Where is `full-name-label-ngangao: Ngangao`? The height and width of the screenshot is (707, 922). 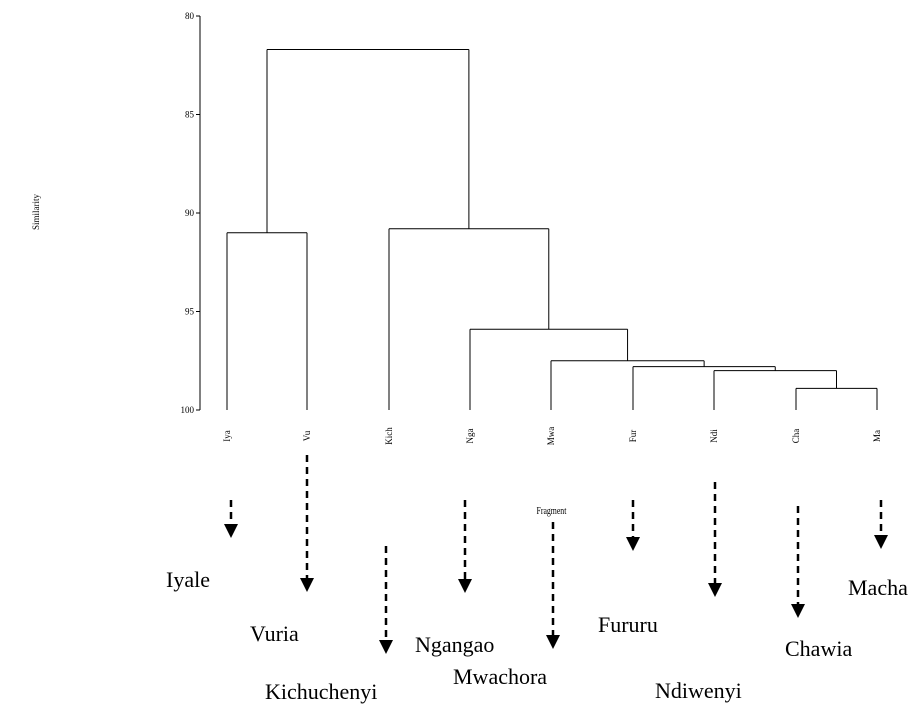
full-name-label-ngangao: Ngangao is located at coordinates (454, 644).